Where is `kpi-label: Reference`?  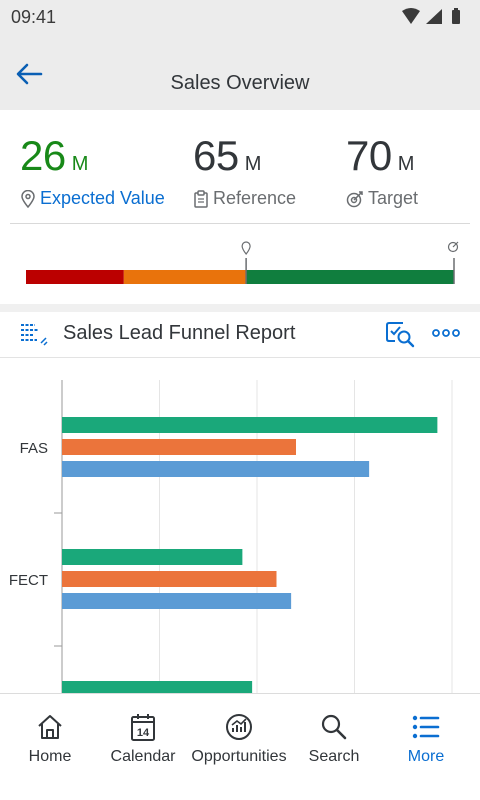 kpi-label: Reference is located at coordinates (244, 198).